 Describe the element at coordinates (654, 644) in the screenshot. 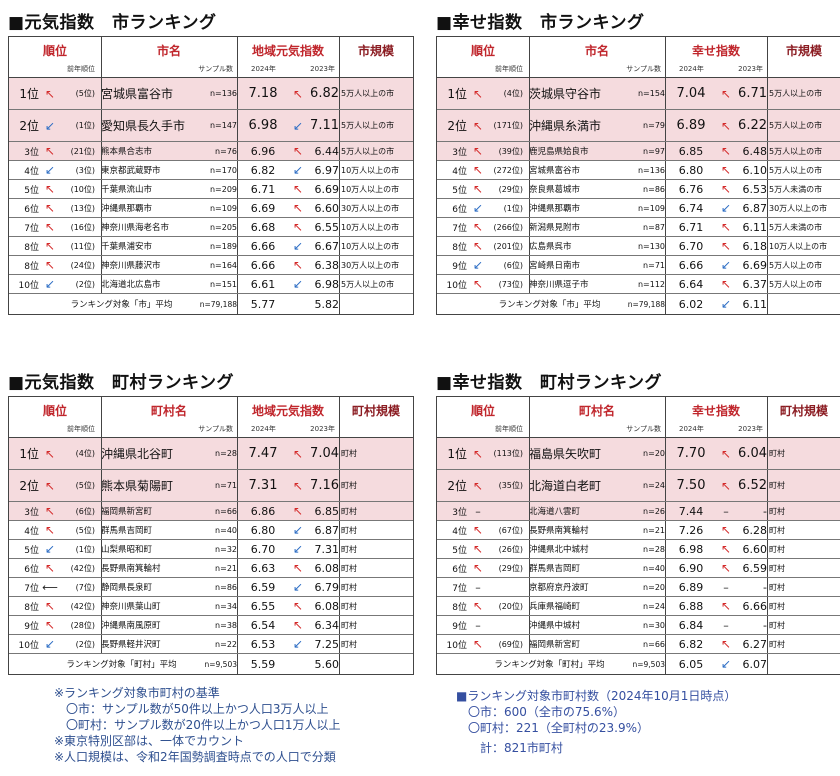

I see `sample-count-cell: n=66` at that location.